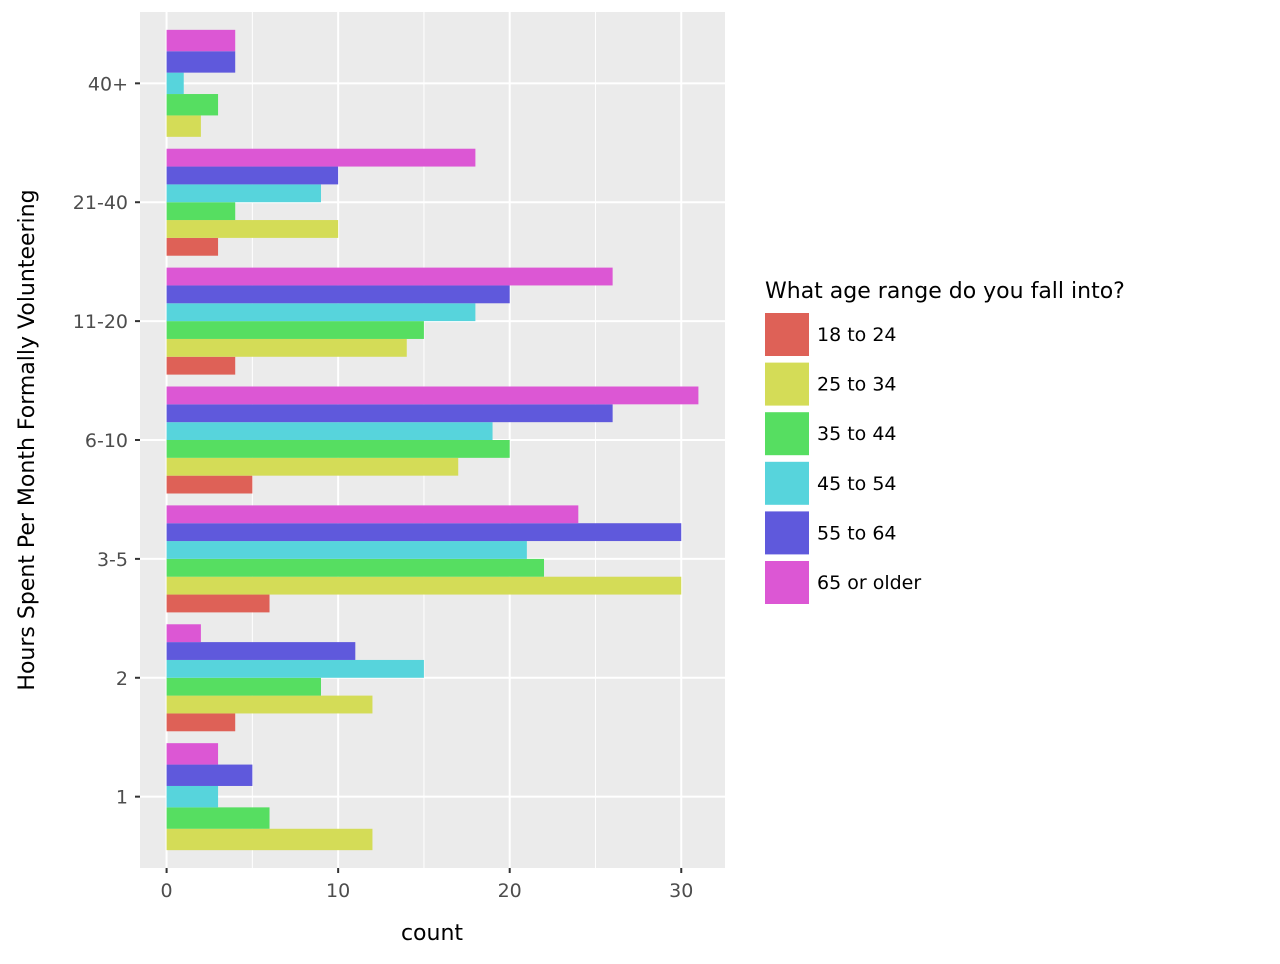  Describe the element at coordinates (857, 533) in the screenshot. I see `legend-label: 55 to 64` at that location.